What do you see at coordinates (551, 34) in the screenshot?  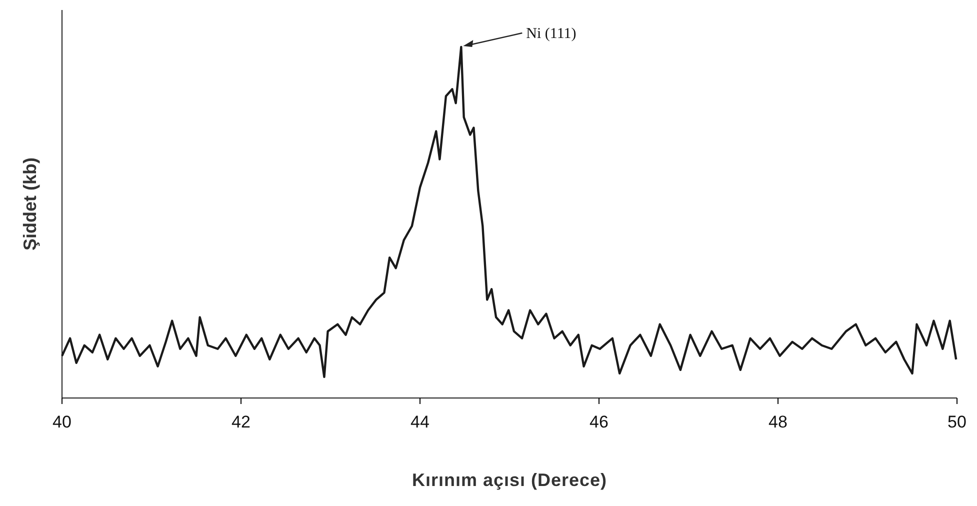 I see `annotation: Ni (111)` at bounding box center [551, 34].